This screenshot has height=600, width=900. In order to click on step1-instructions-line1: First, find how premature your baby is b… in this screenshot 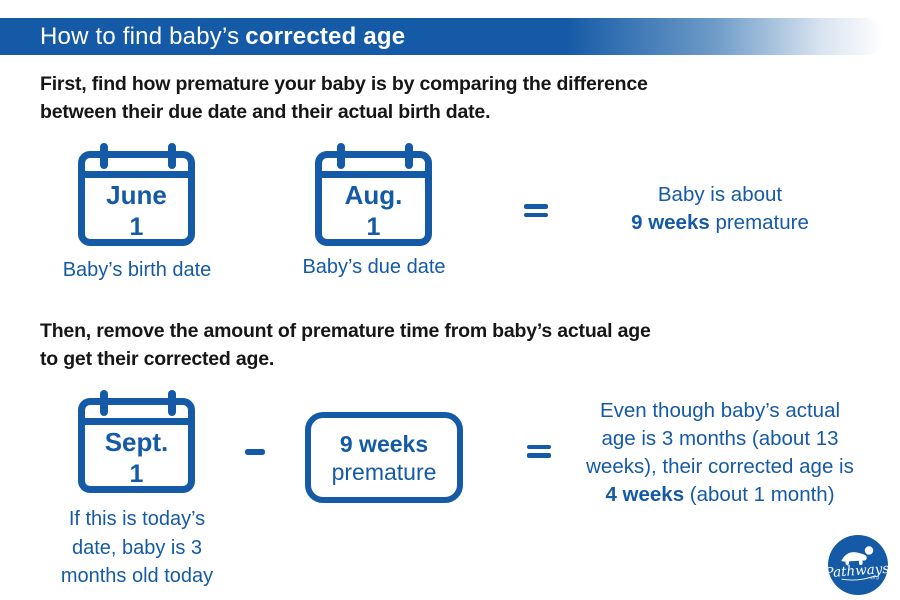, I will do `click(344, 84)`.